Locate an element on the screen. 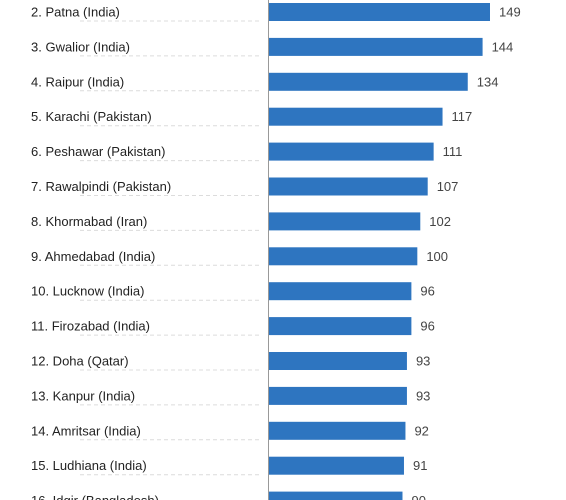 This screenshot has width=566, height=500. bar-value-label: 111 is located at coordinates (453, 151).